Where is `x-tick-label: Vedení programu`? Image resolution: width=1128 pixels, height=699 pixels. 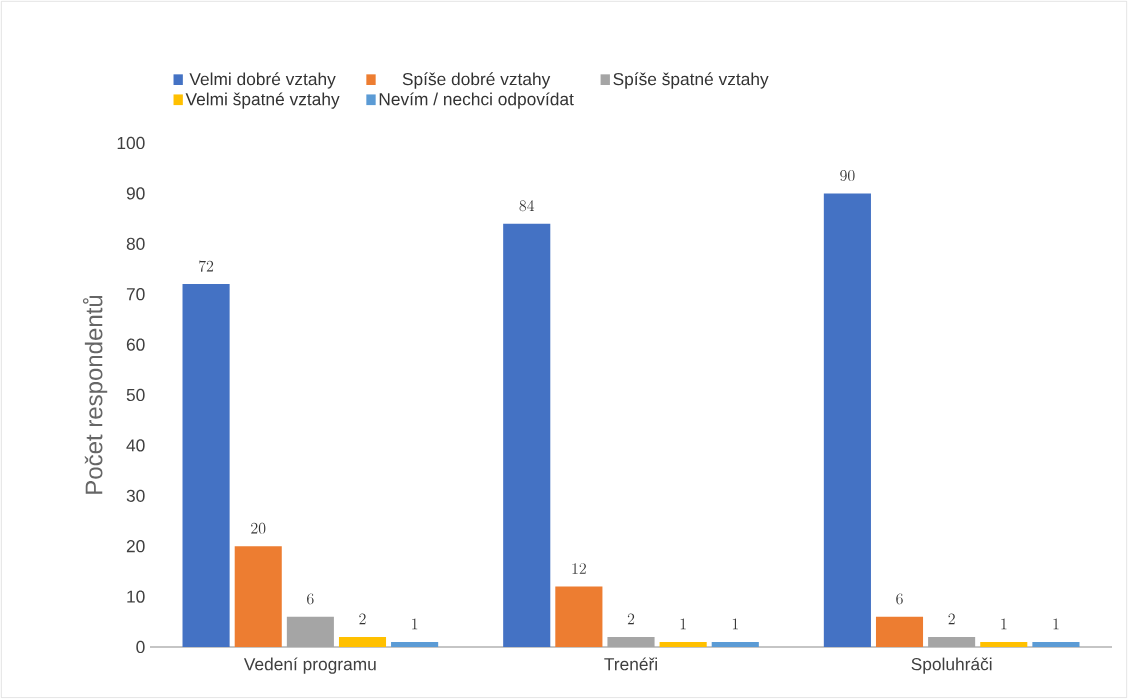 x-tick-label: Vedení programu is located at coordinates (309, 665).